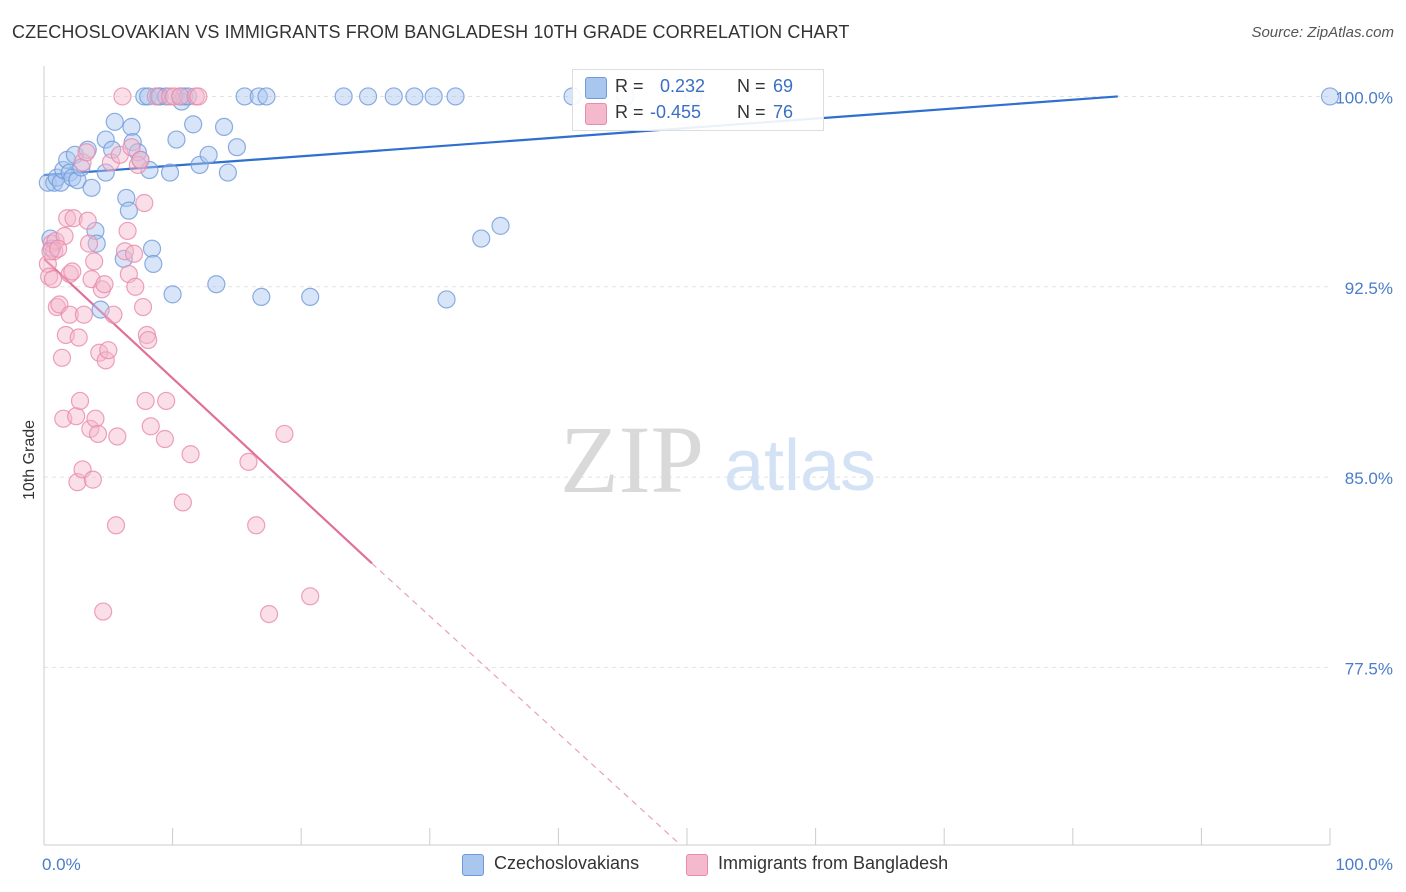 This screenshot has height=892, width=1406. I want to click on y-tick-label: 77.5%, so click(1369, 668).